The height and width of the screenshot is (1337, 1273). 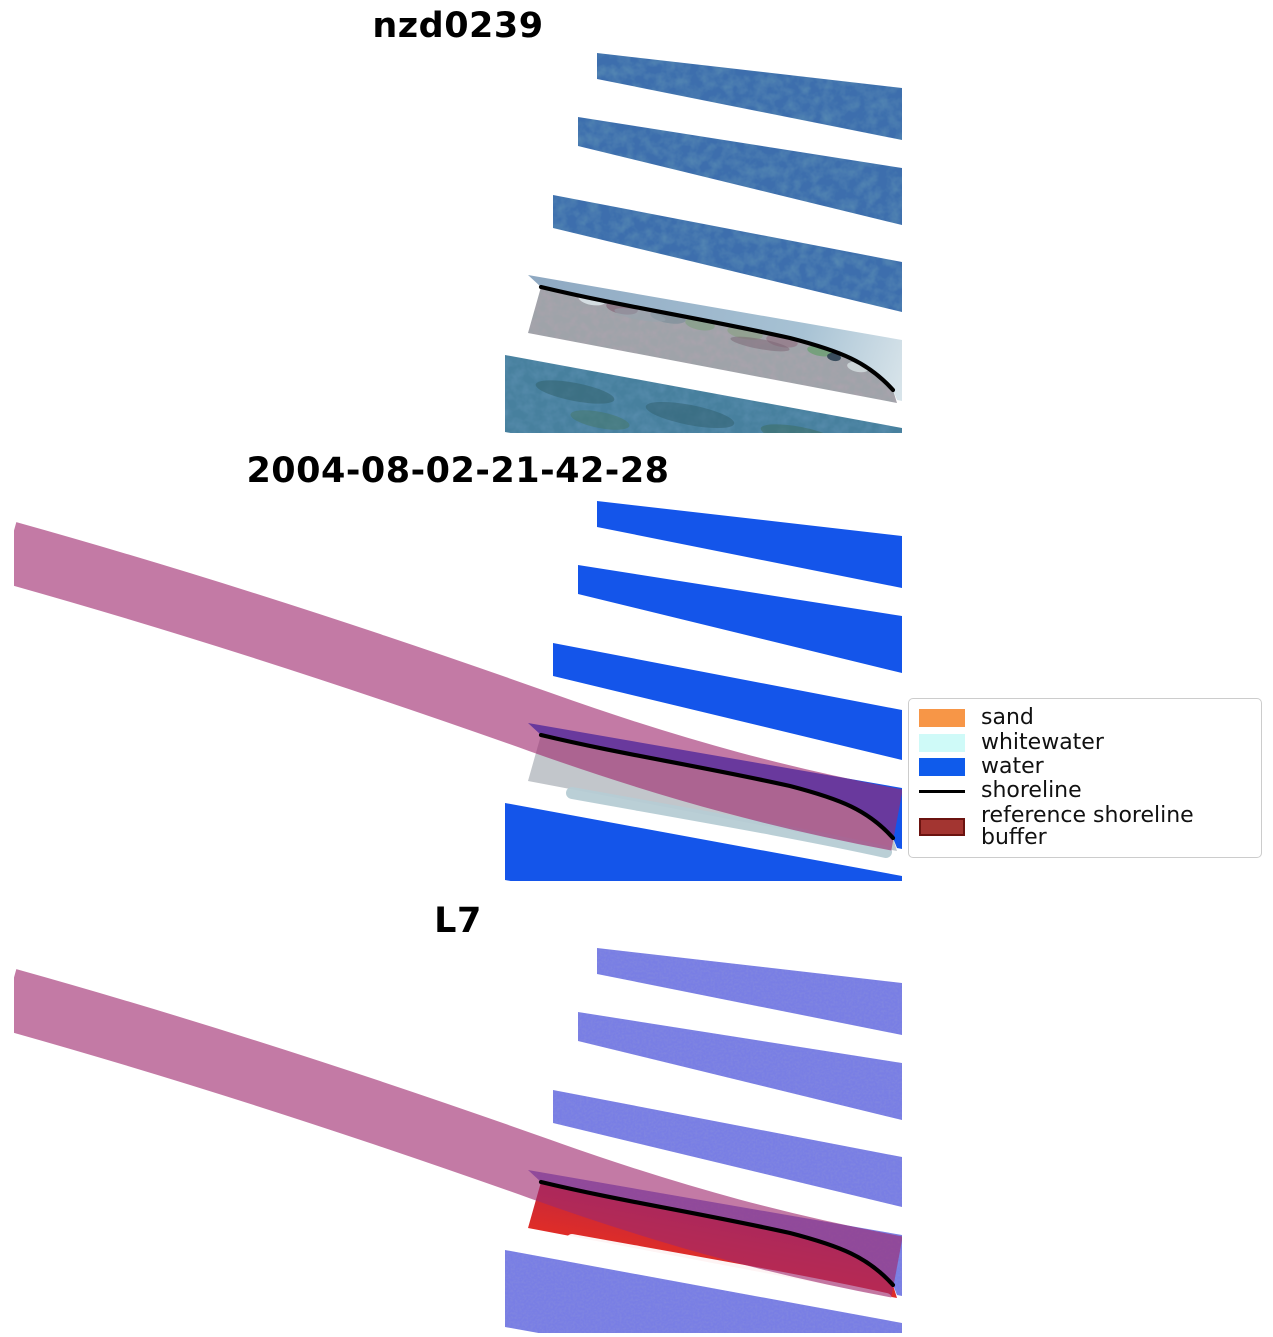 I want to click on above-shore-water, so click(x=715, y=338).